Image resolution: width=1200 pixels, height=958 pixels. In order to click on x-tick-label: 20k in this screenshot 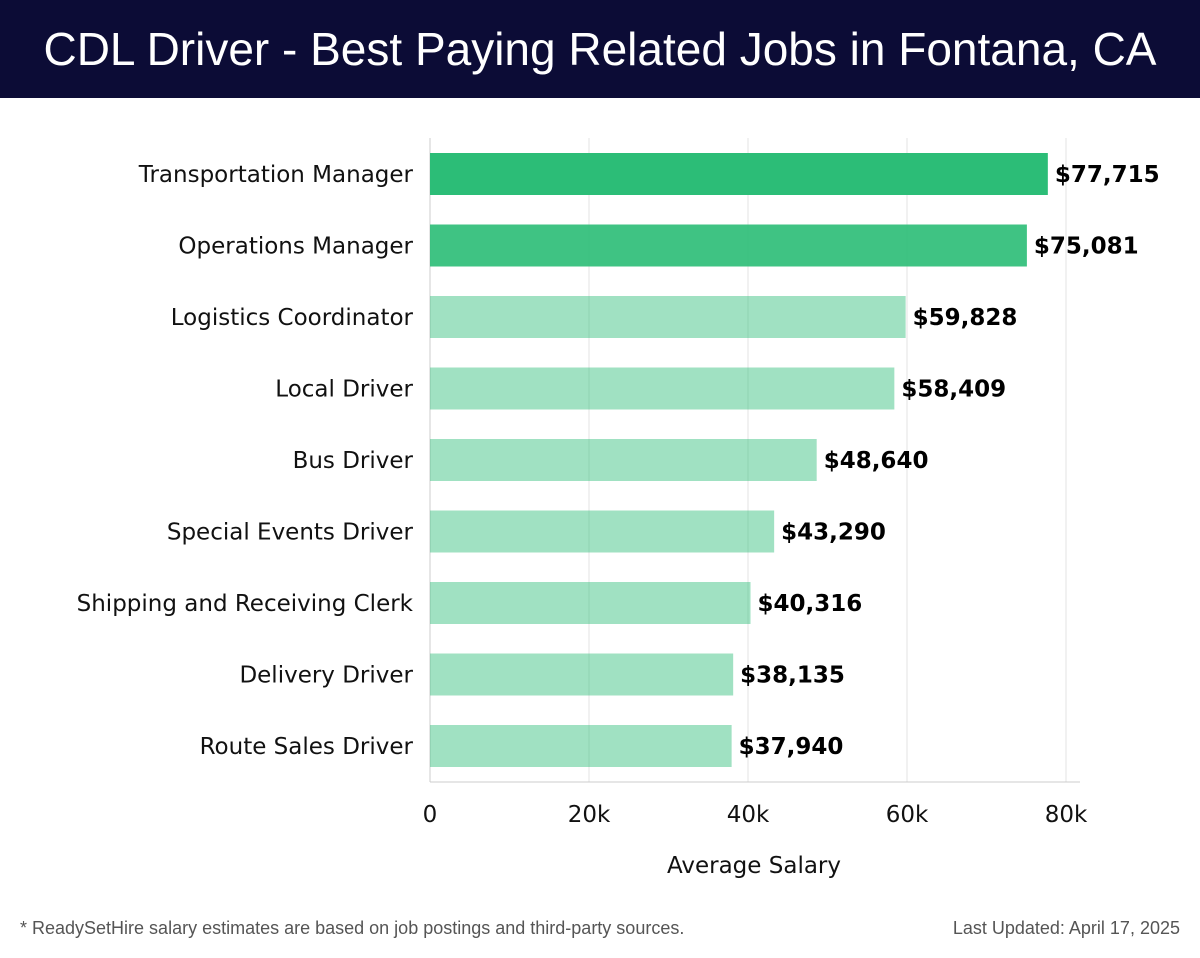, I will do `click(589, 815)`.